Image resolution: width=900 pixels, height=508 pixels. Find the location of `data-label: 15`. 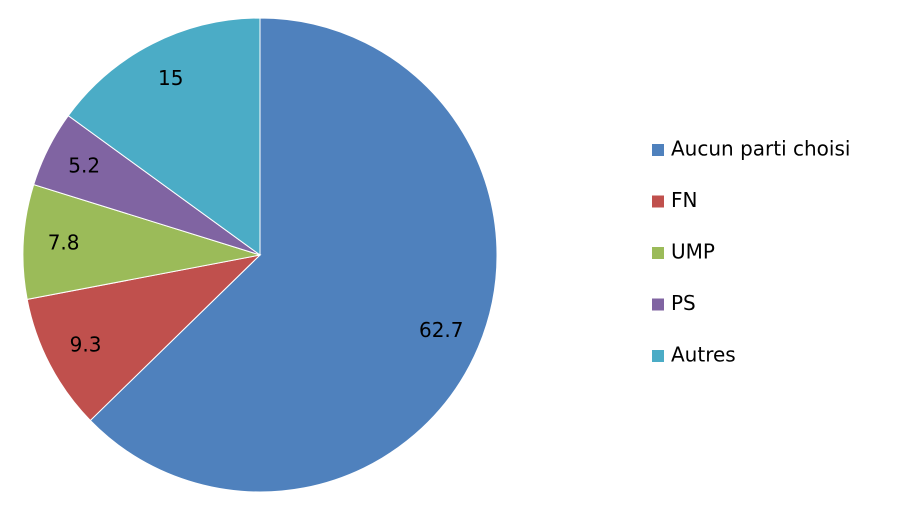

data-label: 15 is located at coordinates (170, 78).